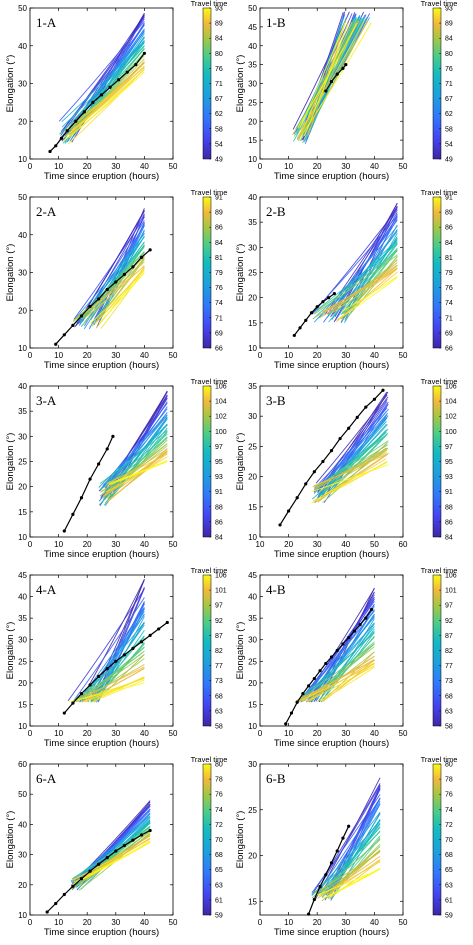  Describe the element at coordinates (22, 46) in the screenshot. I see `y-tick-label: 40` at that location.